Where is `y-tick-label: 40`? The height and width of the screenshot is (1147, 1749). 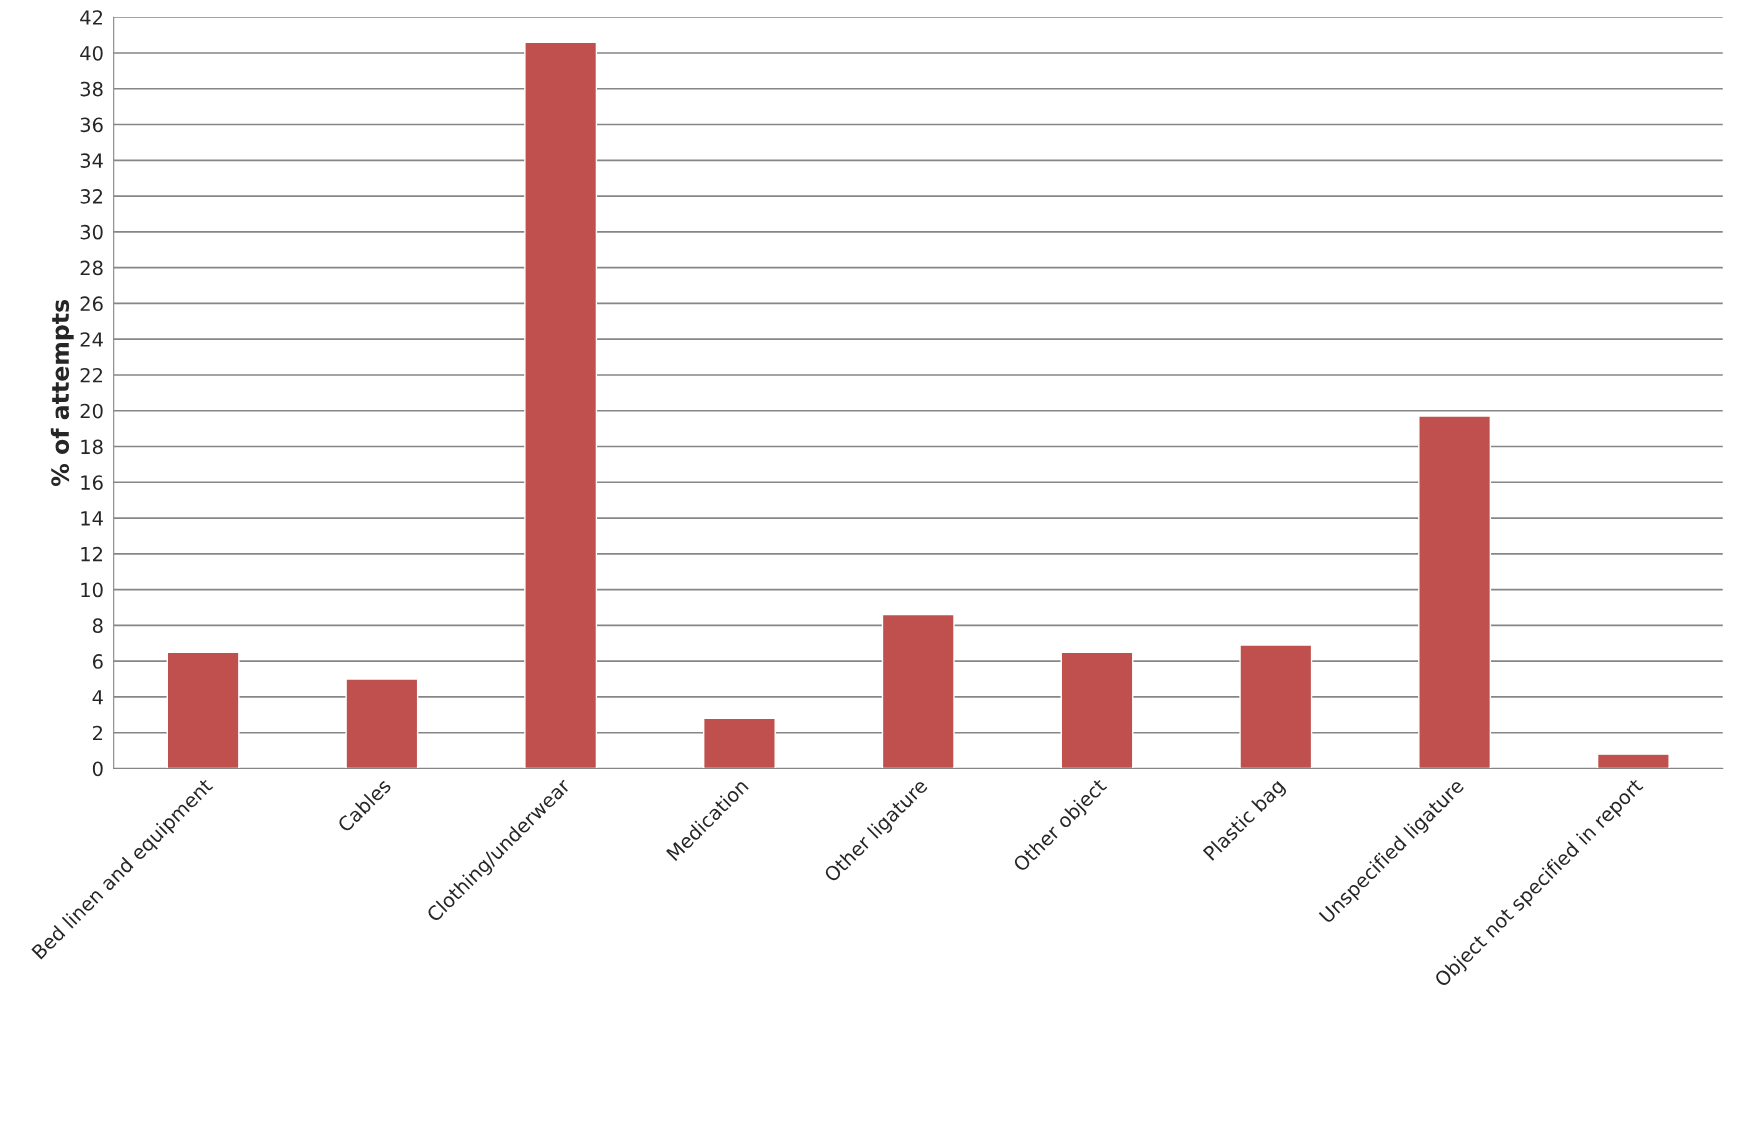
y-tick-label: 40 is located at coordinates (91, 53).